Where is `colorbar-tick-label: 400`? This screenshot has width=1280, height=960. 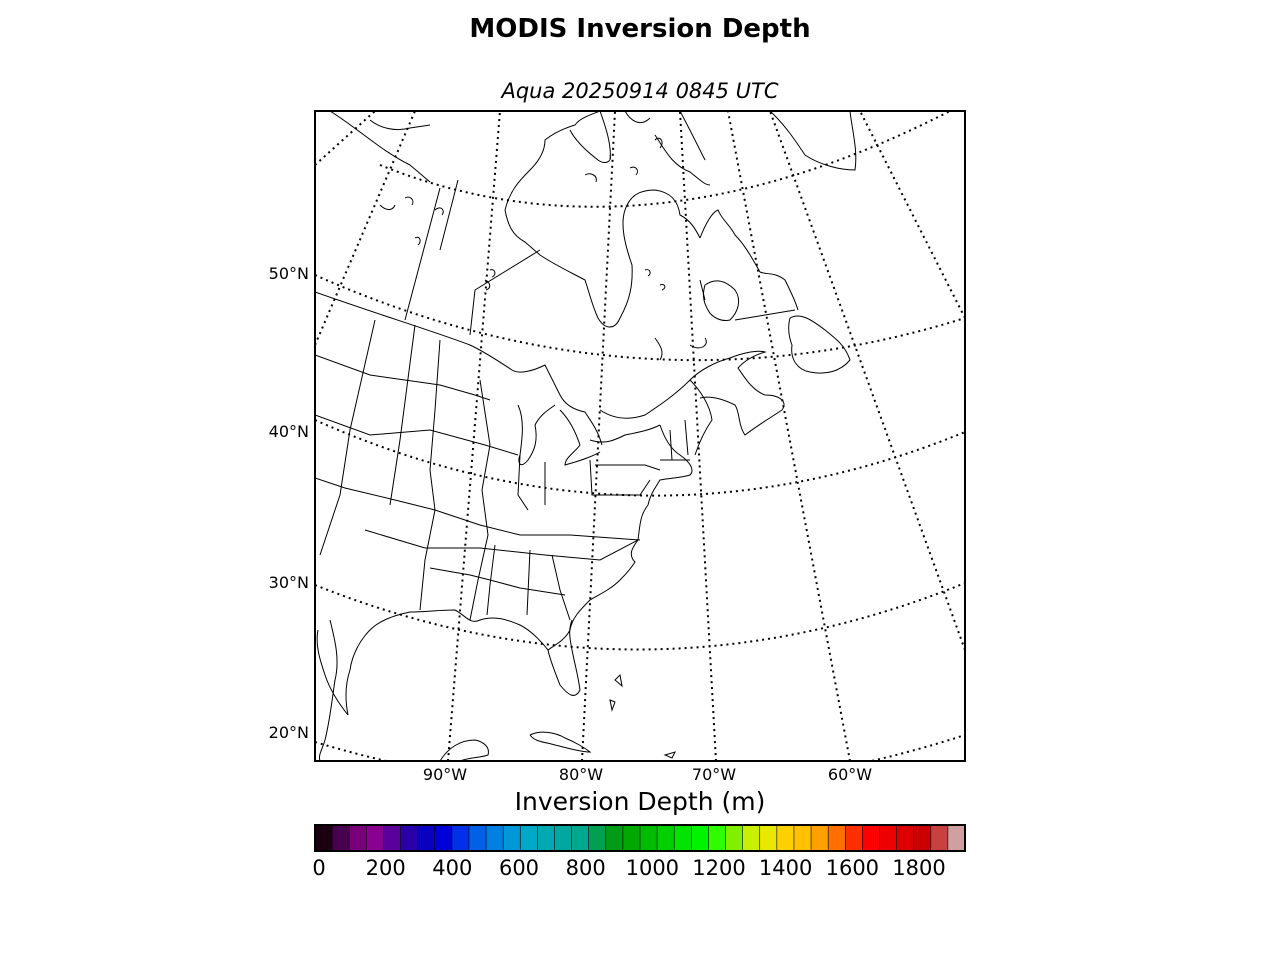
colorbar-tick-label: 400 is located at coordinates (452, 868).